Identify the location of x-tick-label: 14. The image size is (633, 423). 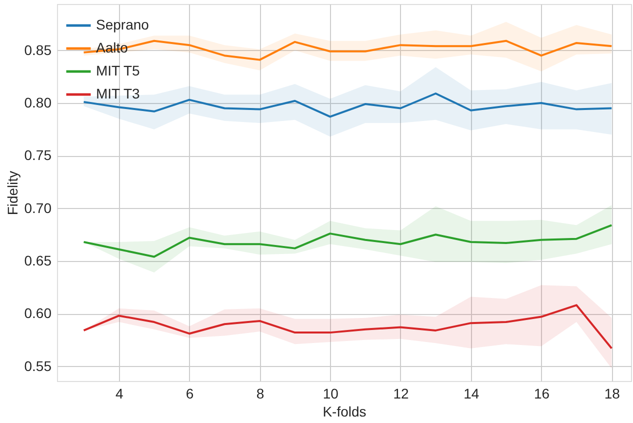
(472, 394).